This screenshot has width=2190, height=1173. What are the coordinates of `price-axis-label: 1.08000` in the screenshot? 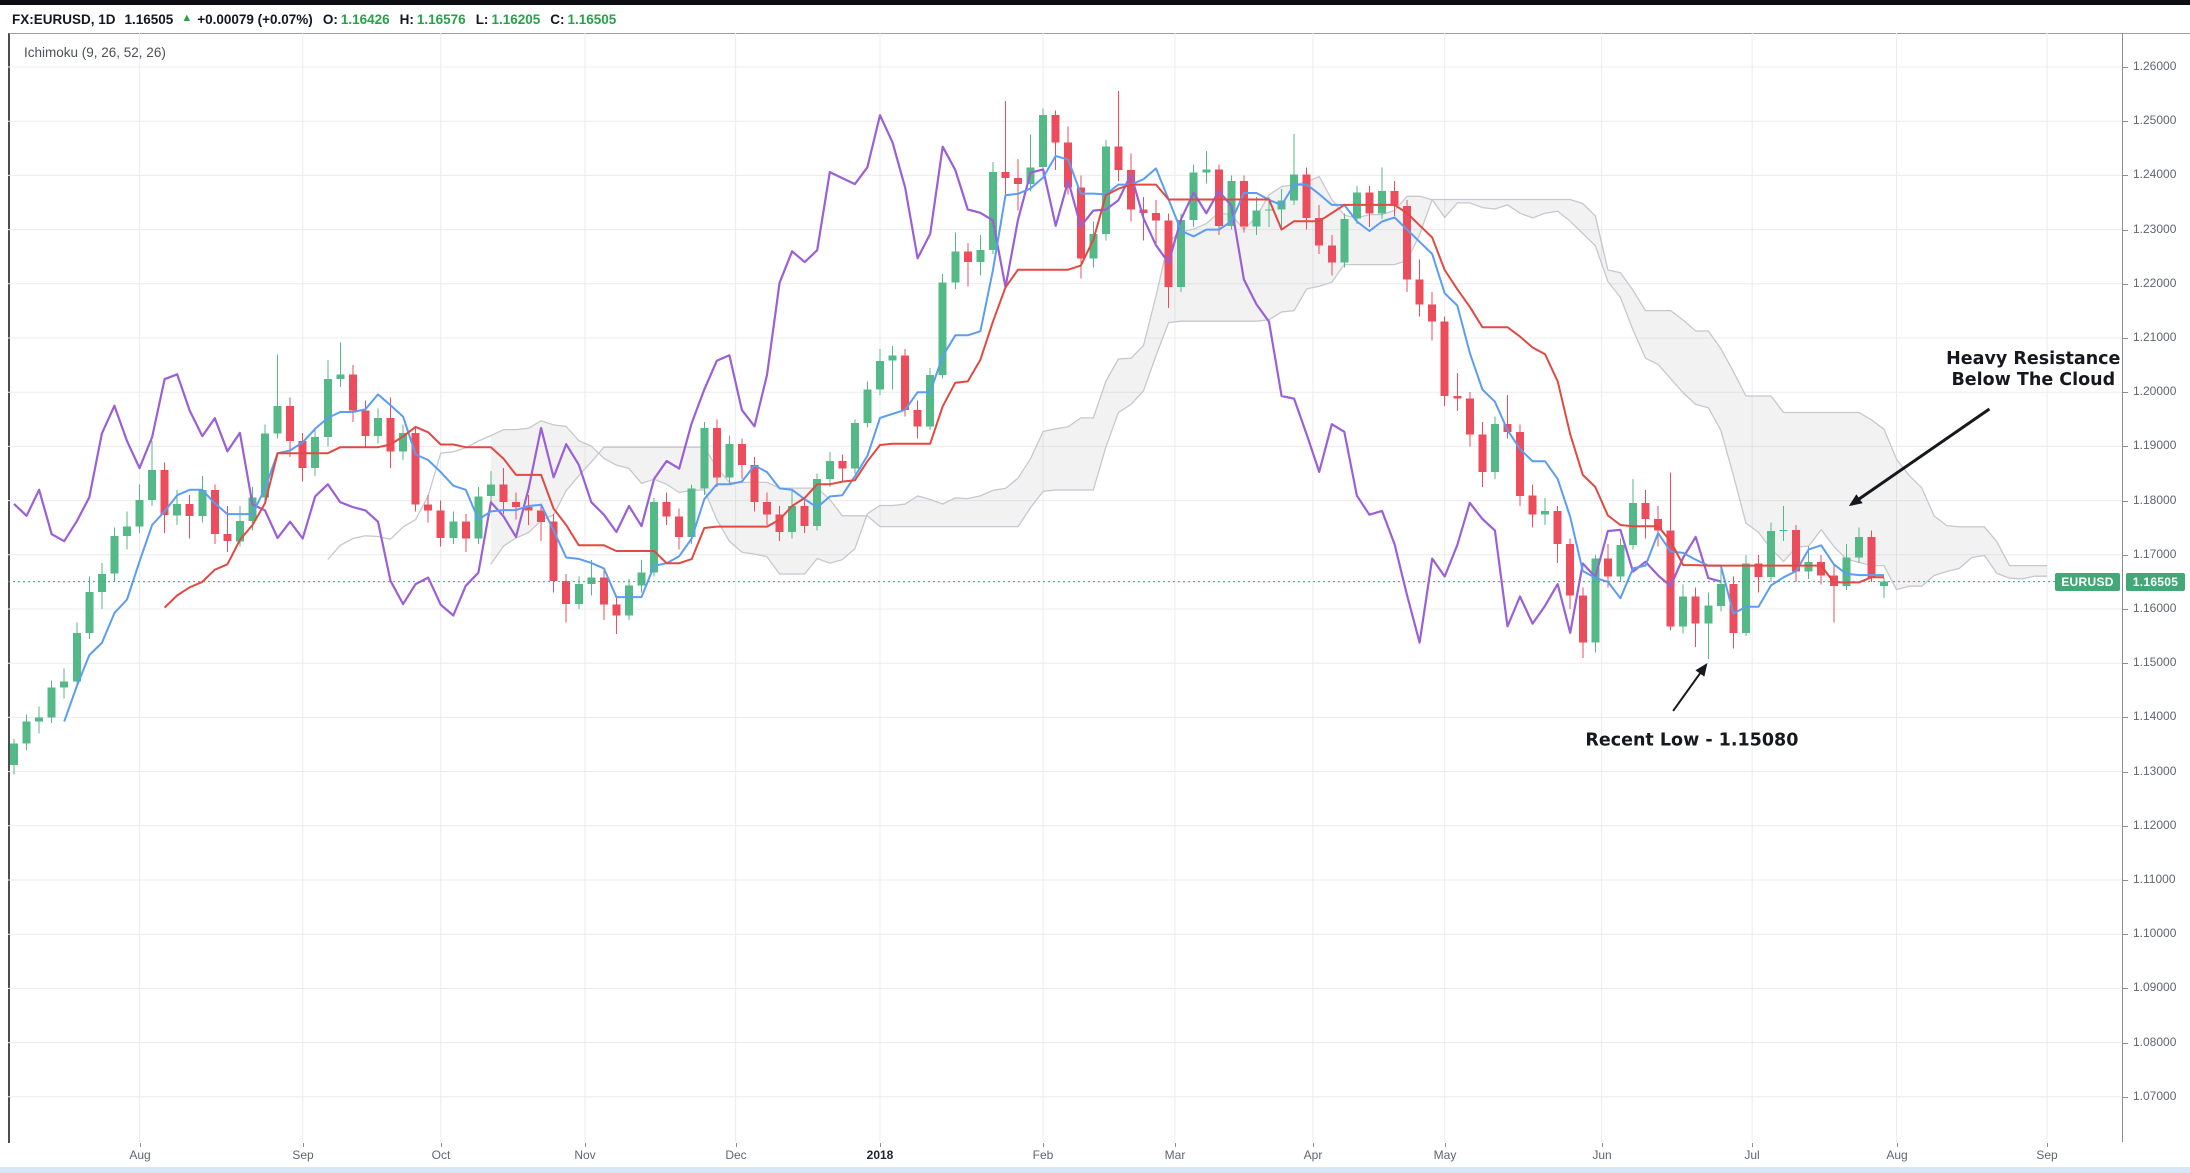 It's located at (2155, 1042).